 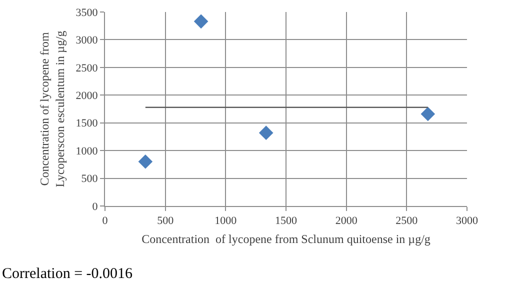 I want to click on y-tick-label: 2500, so click(x=87, y=68).